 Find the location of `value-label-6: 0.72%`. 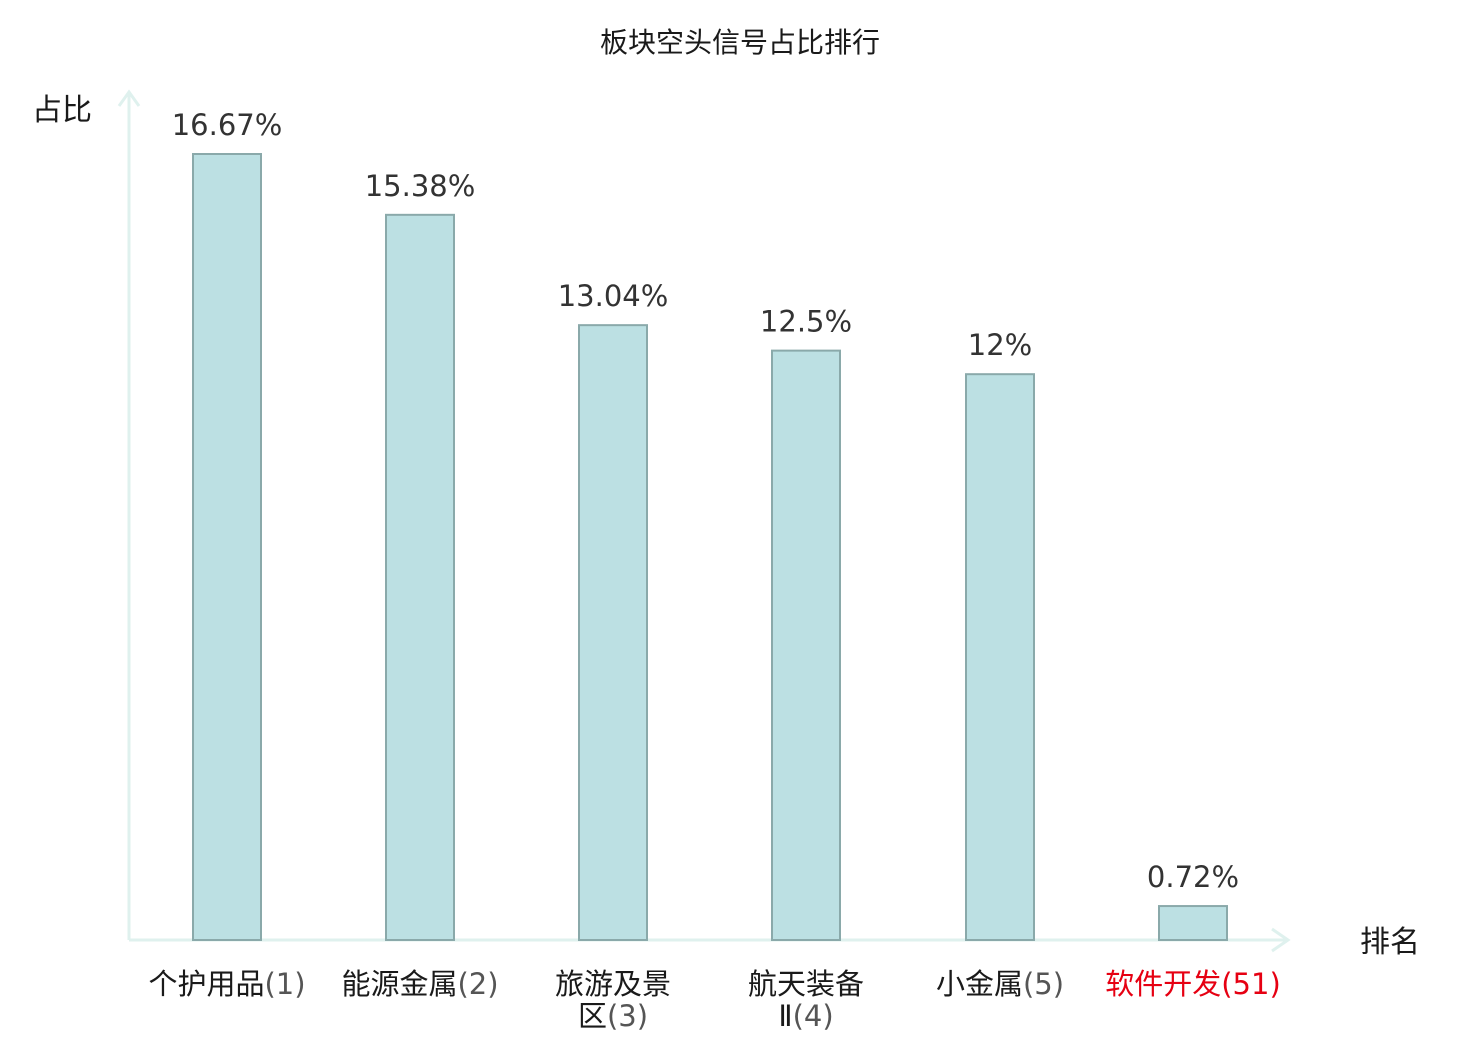

value-label-6: 0.72% is located at coordinates (1193, 877).